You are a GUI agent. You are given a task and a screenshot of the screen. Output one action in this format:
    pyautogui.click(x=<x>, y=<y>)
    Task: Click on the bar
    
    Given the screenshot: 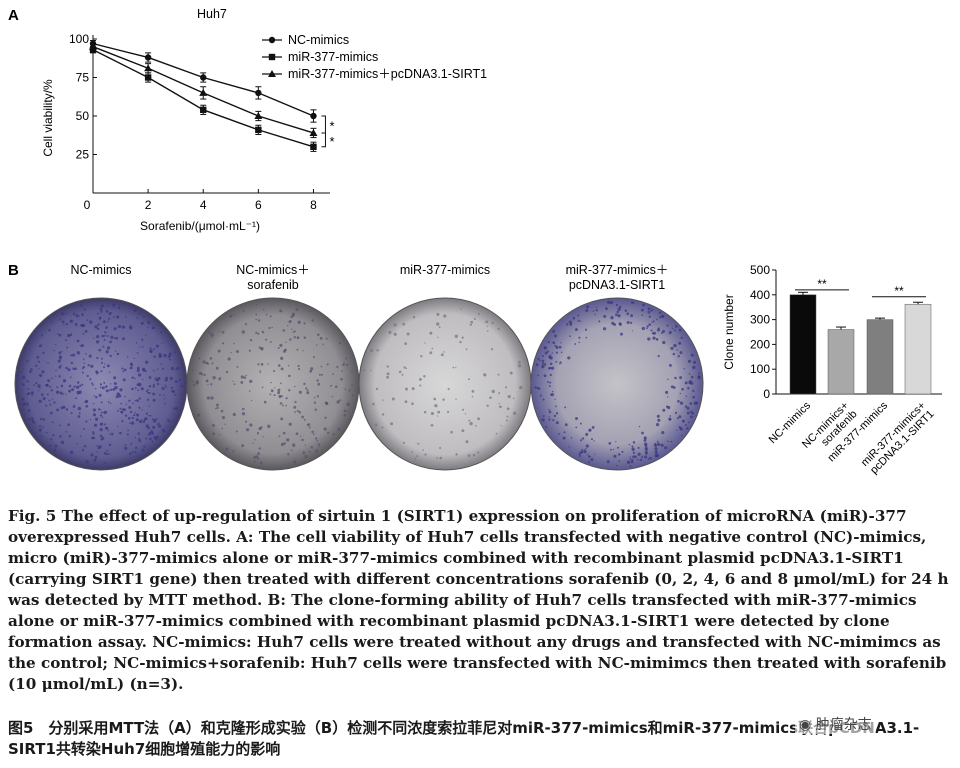 What is the action you would take?
    pyautogui.click(x=803, y=344)
    